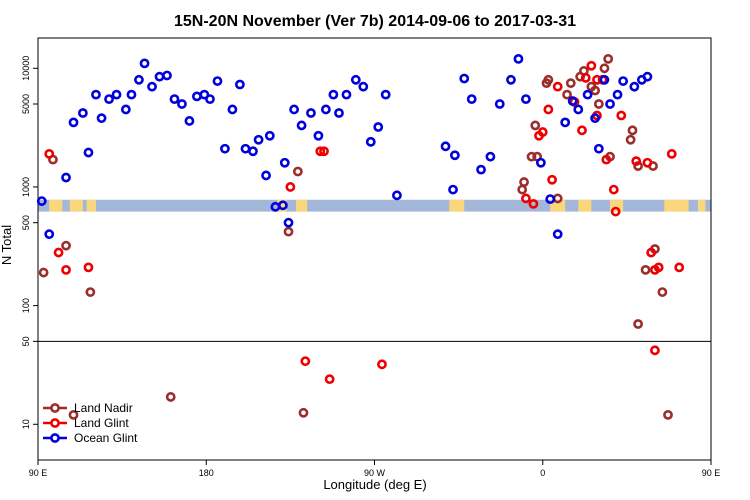  Describe the element at coordinates (206, 473) in the screenshot. I see `x-tick-label: 180` at that location.